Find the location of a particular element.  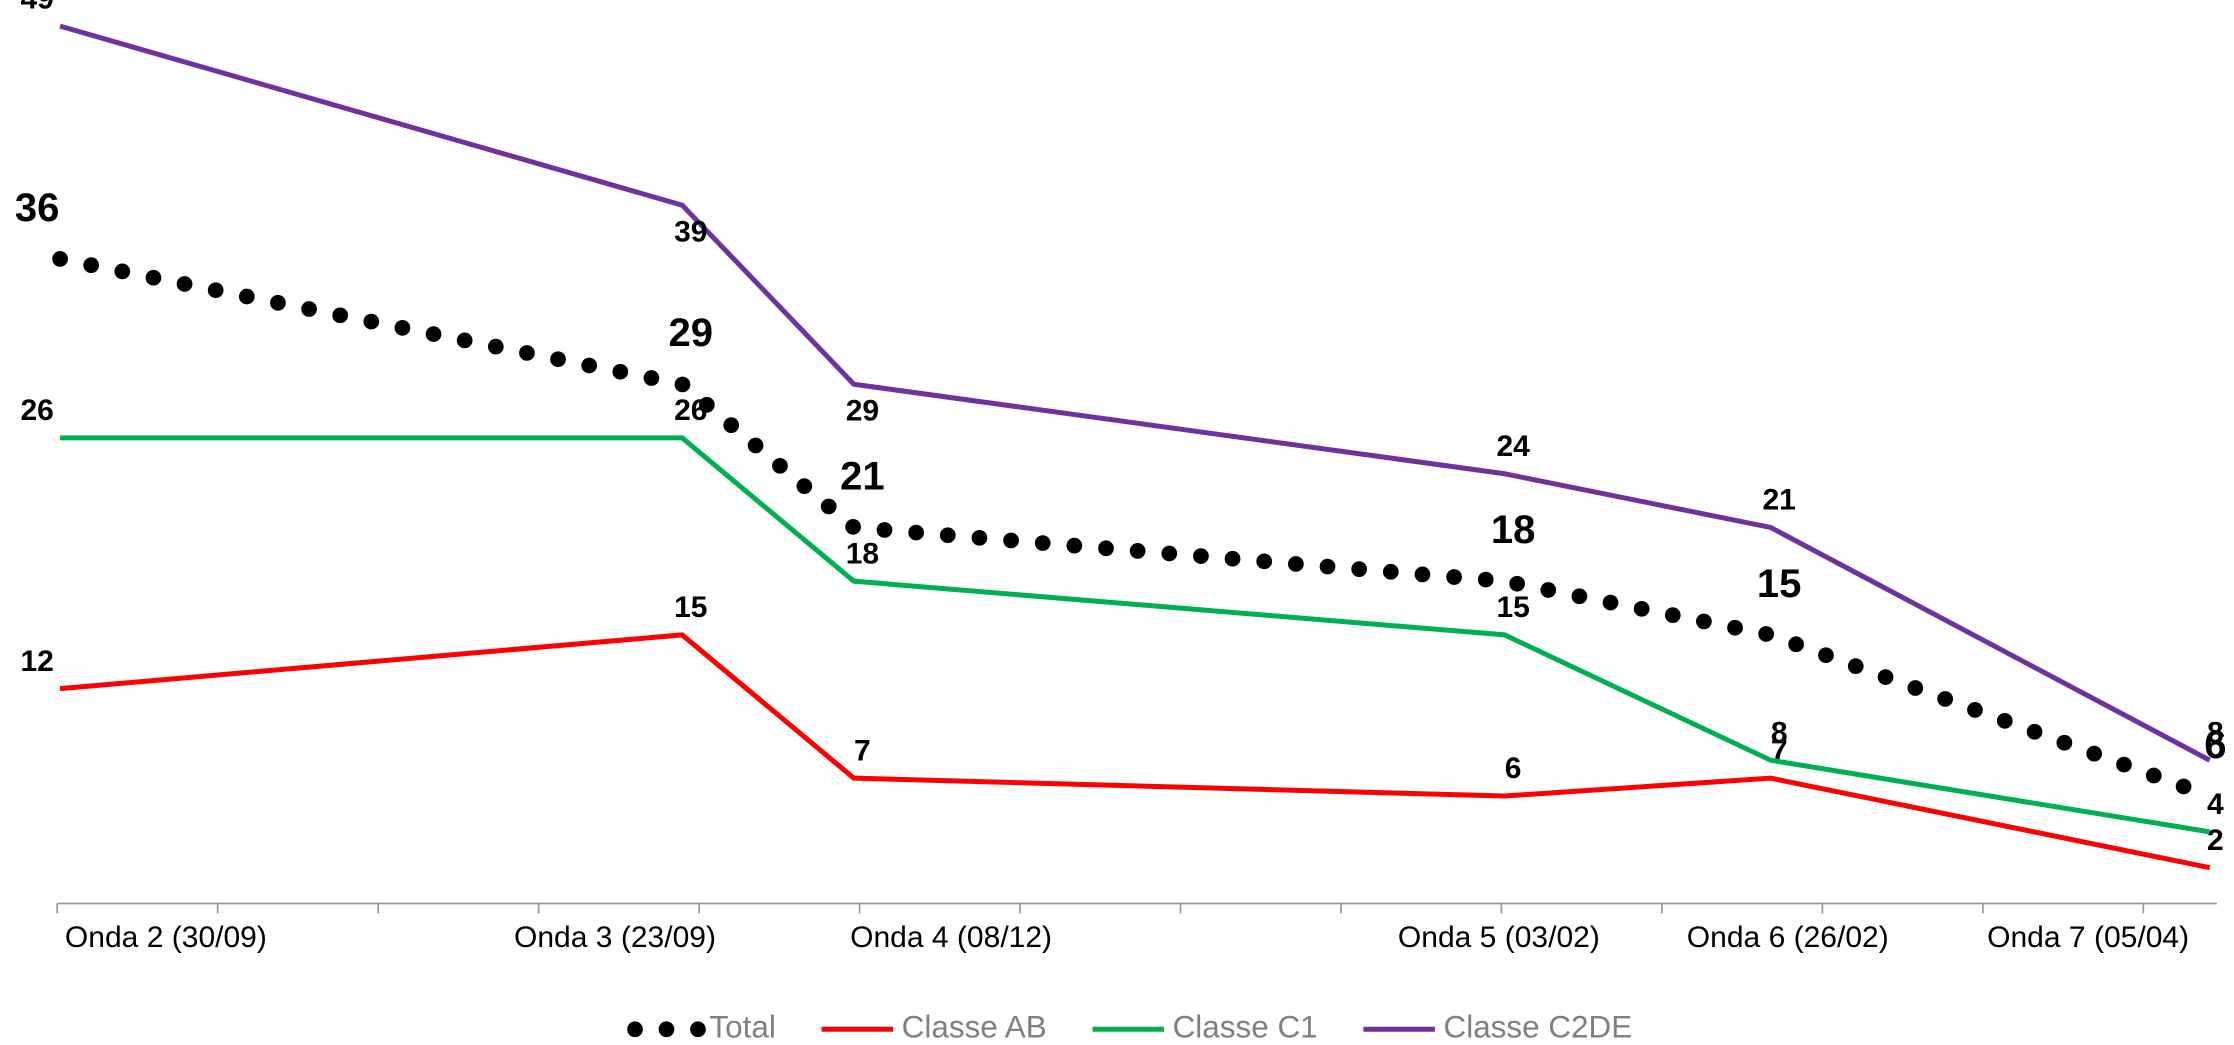

data-label: 24 is located at coordinates (1513, 446).